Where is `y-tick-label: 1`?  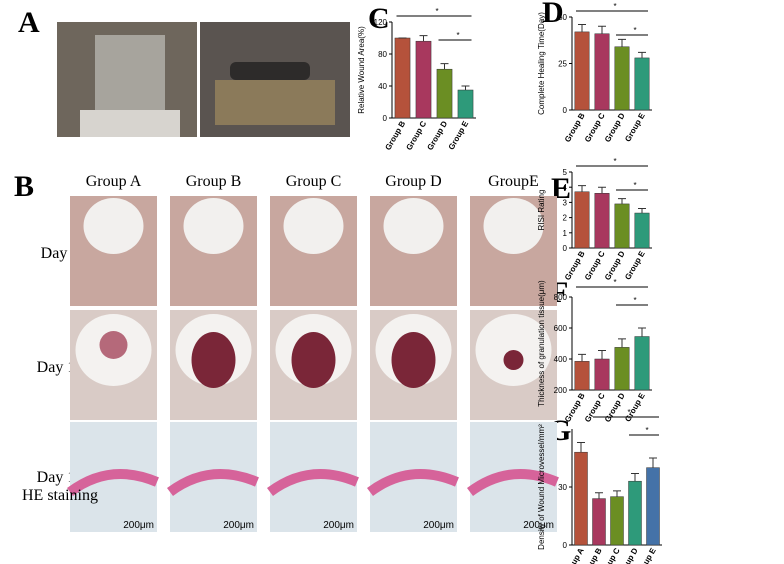
y-tick-label: 1 is located at coordinates (565, 233).